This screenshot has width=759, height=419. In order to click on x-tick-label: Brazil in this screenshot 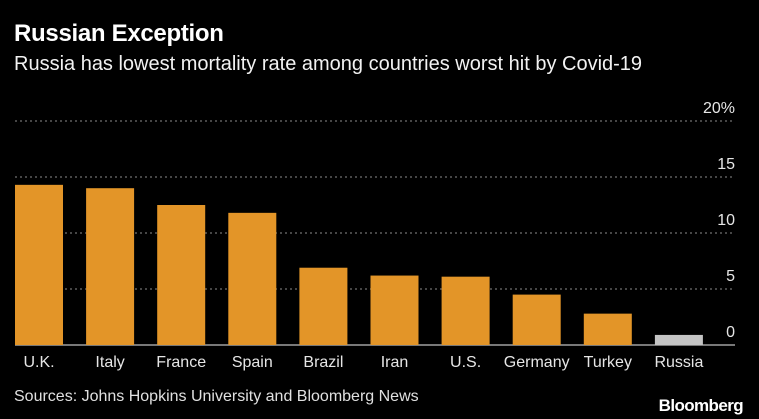, I will do `click(323, 362)`.